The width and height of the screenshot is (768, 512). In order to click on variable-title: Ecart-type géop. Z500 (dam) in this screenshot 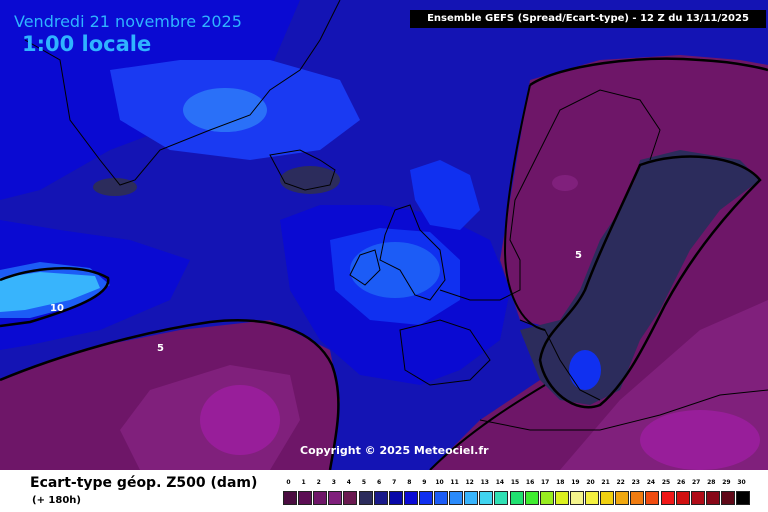, I will do `click(144, 483)`.